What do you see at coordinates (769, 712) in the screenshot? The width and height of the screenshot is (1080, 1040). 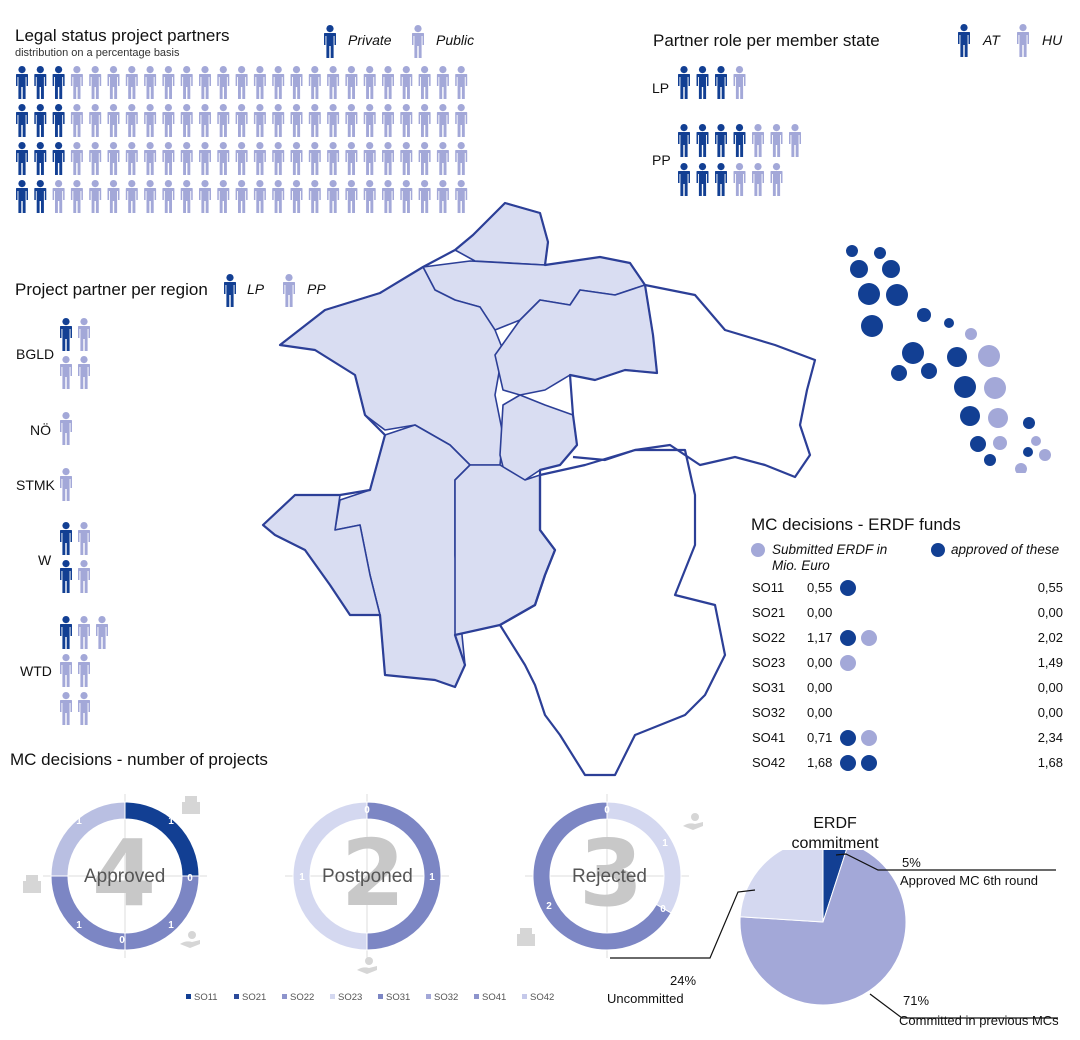 I see `funds-row-so: SO32` at bounding box center [769, 712].